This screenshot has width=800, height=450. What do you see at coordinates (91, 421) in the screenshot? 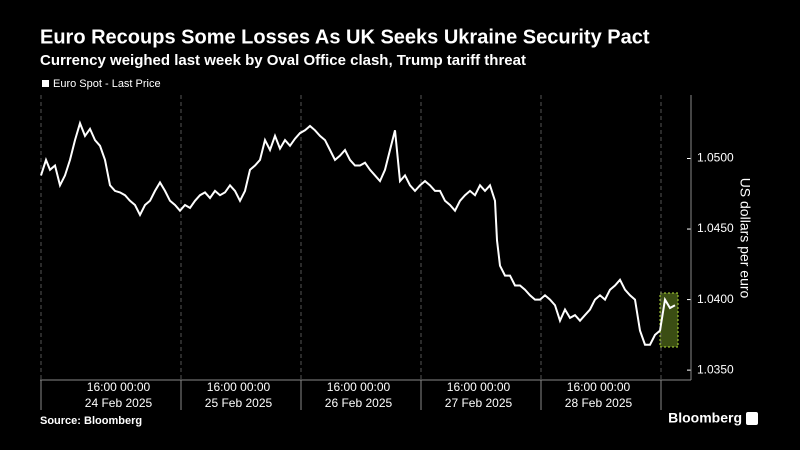
I see `source: Source: Bloomberg` at bounding box center [91, 421].